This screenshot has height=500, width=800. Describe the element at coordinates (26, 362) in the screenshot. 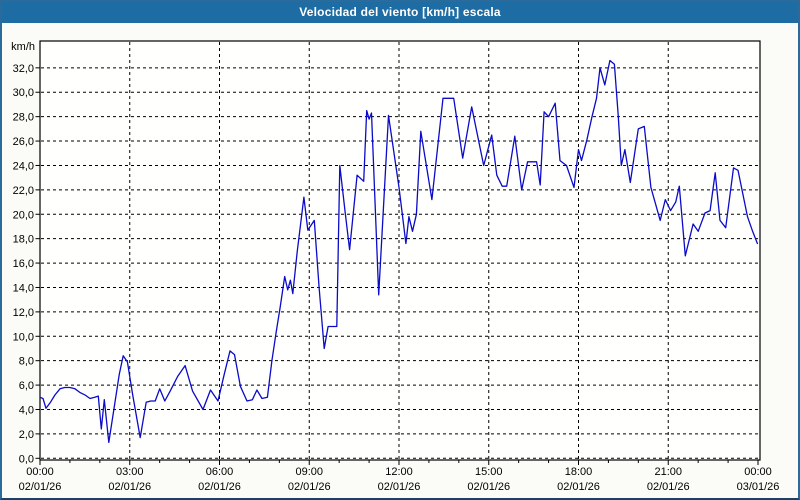

I see `y-tick-label: 8,0` at that location.